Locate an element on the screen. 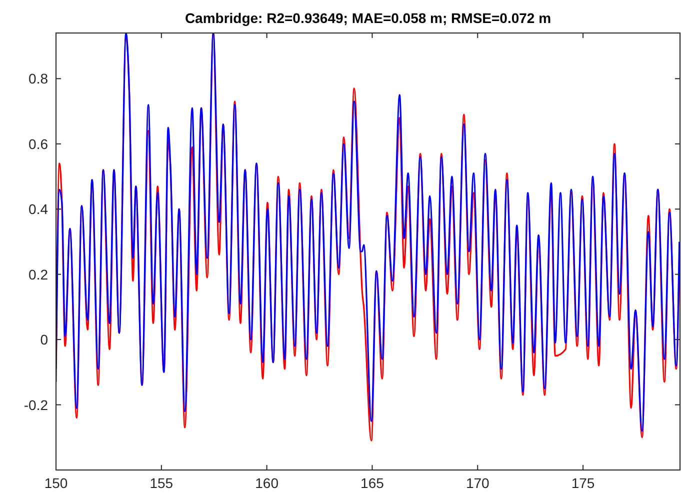 This screenshot has height=504, width=681. y-tick-label: 0 is located at coordinates (44, 340).